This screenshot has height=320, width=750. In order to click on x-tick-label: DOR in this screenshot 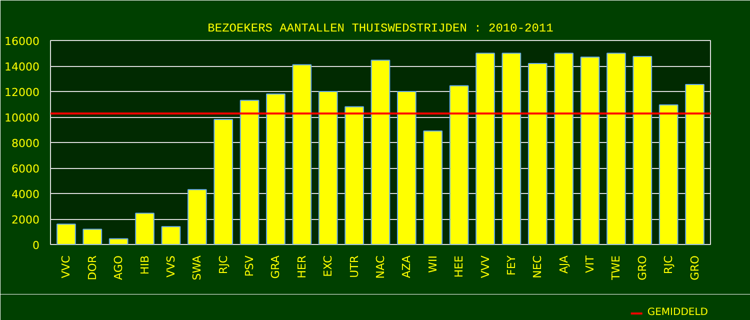, I will do `click(92, 267)`.